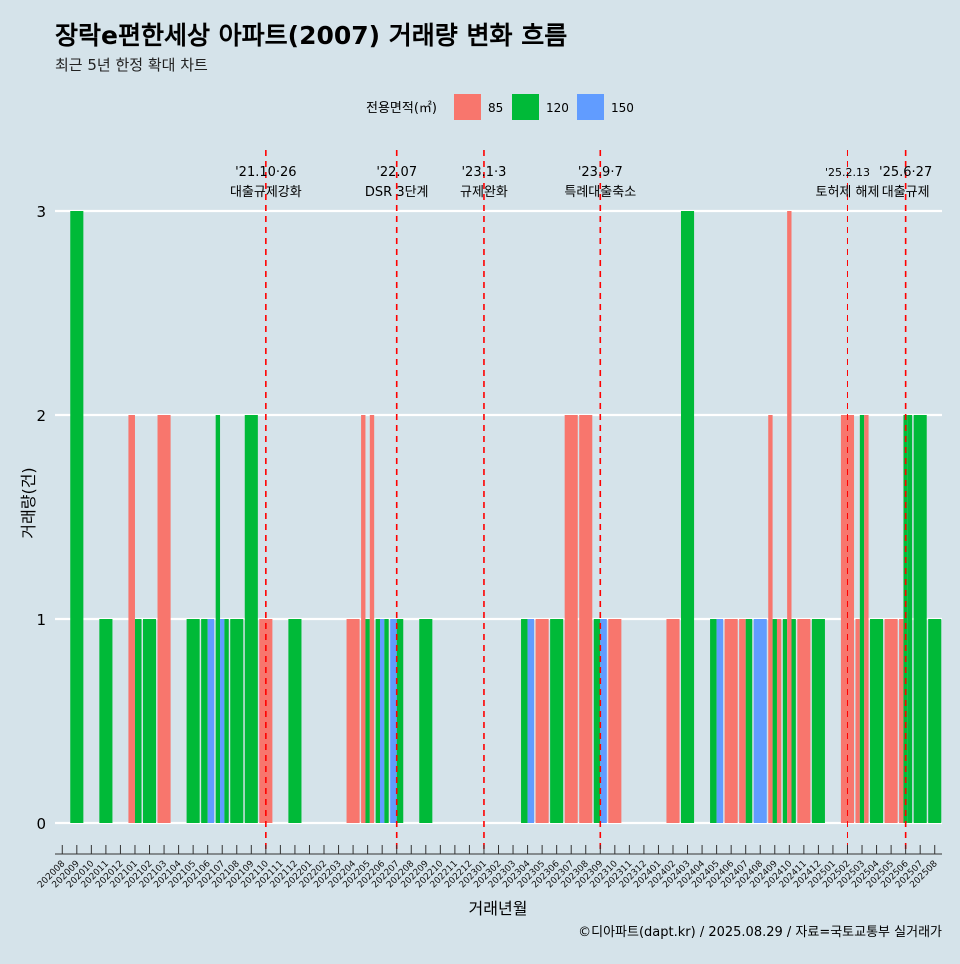 The width and height of the screenshot is (960, 964). I want to click on event-date: '23.9·7, so click(600, 172).